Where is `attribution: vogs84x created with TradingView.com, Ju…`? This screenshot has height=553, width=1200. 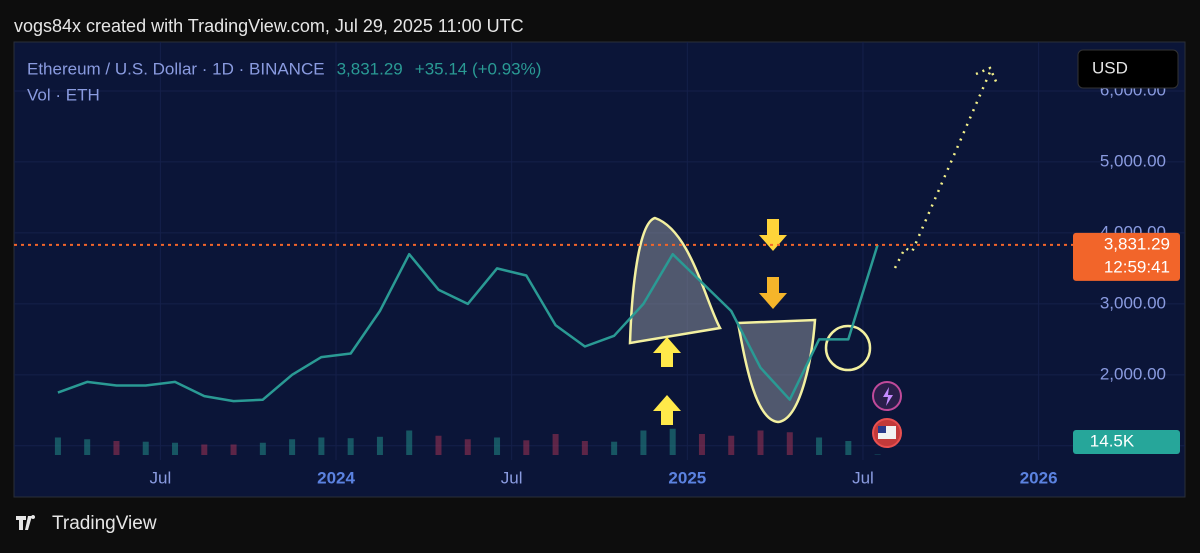 attribution: vogs84x created with TradingView.com, Ju… is located at coordinates (269, 26).